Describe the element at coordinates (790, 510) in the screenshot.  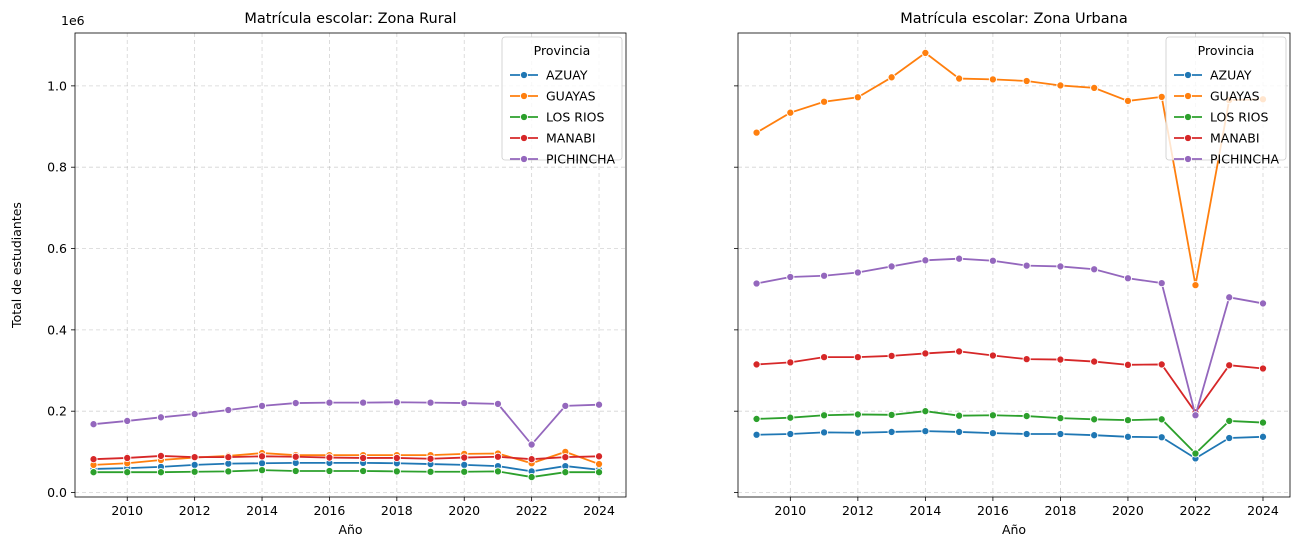
I see `x-tick-label: 2010` at that location.